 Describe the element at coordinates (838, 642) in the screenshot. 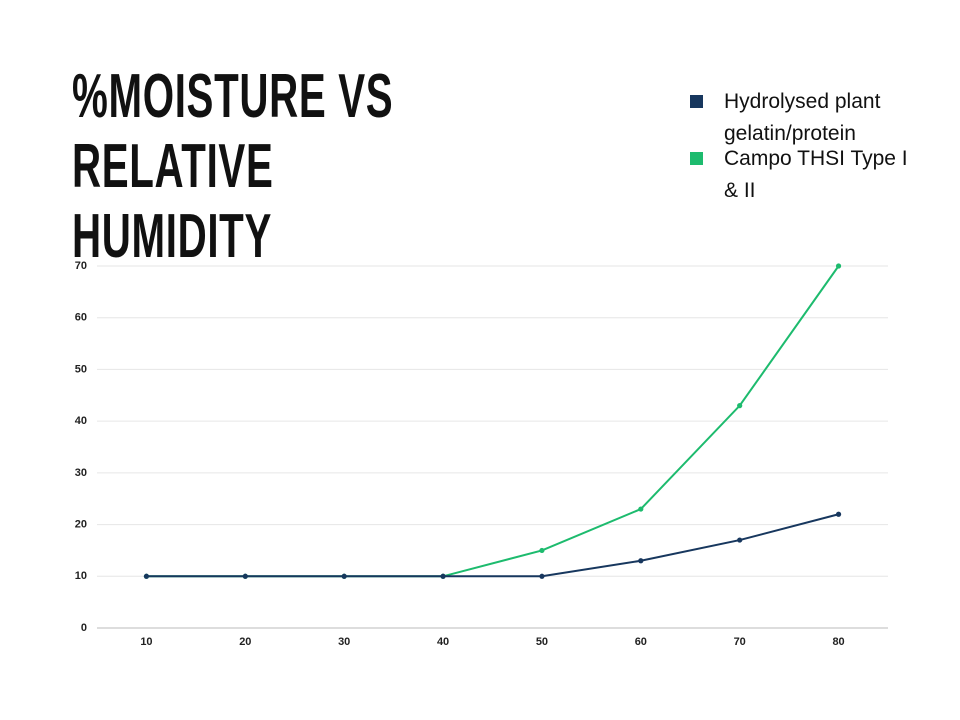

I see `x-tick-label: 80` at that location.